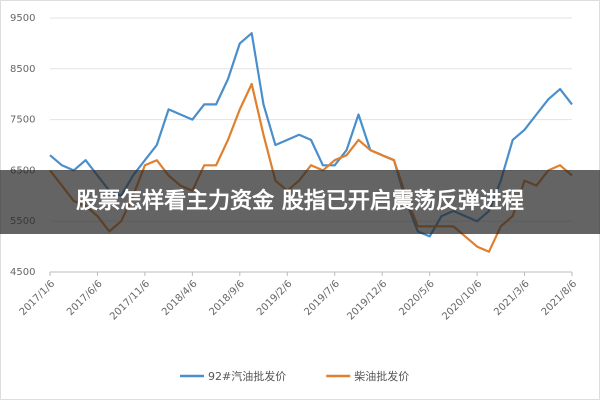 The image size is (600, 400). I want to click on legend-label: 92#汽油批发价, so click(247, 376).